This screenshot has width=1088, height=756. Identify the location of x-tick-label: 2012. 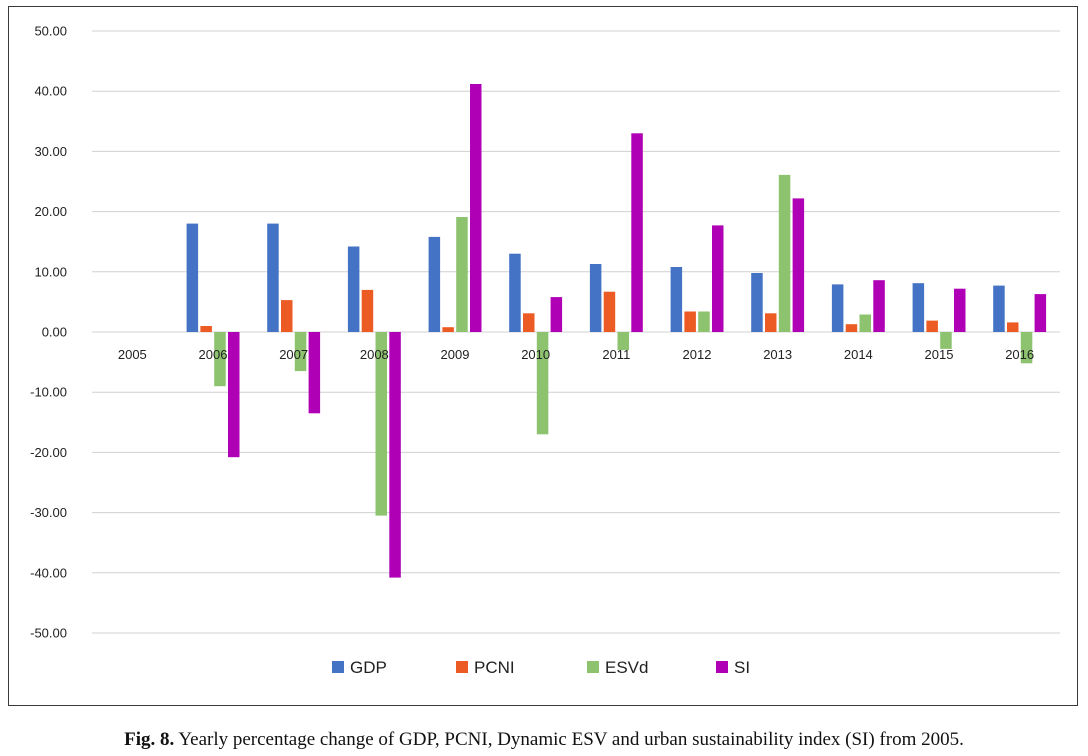
(697, 354).